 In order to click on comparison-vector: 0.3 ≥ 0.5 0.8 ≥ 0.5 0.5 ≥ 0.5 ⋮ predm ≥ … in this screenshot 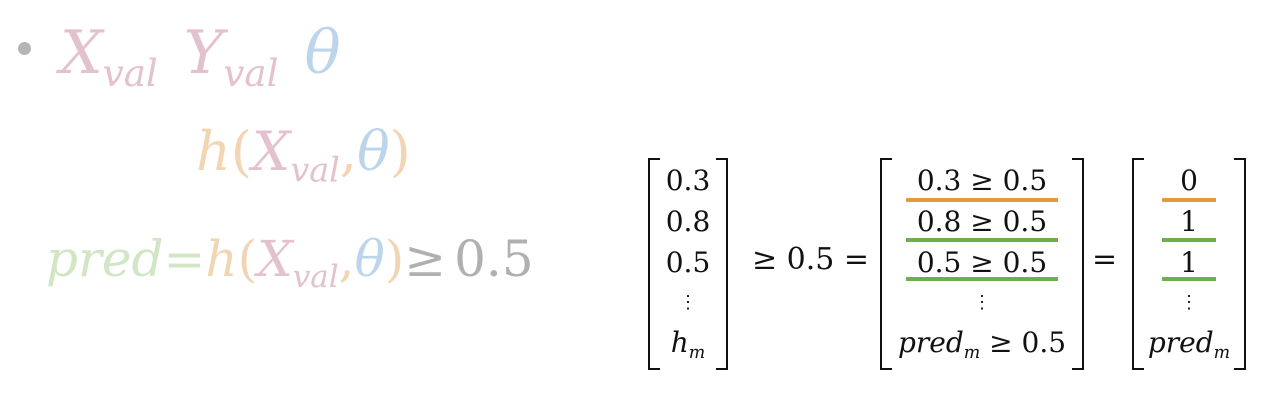, I will do `click(982, 264)`.